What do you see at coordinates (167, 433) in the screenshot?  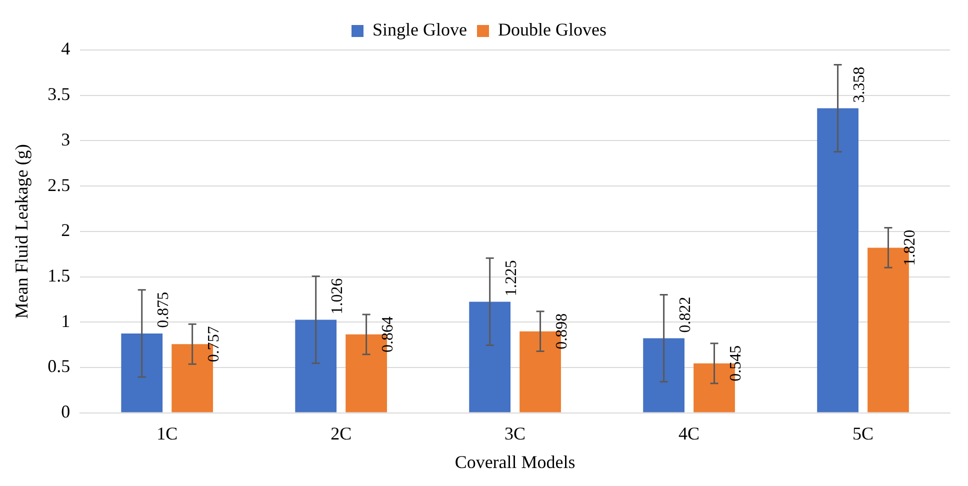 I see `x-tick-label: 1C` at bounding box center [167, 433].